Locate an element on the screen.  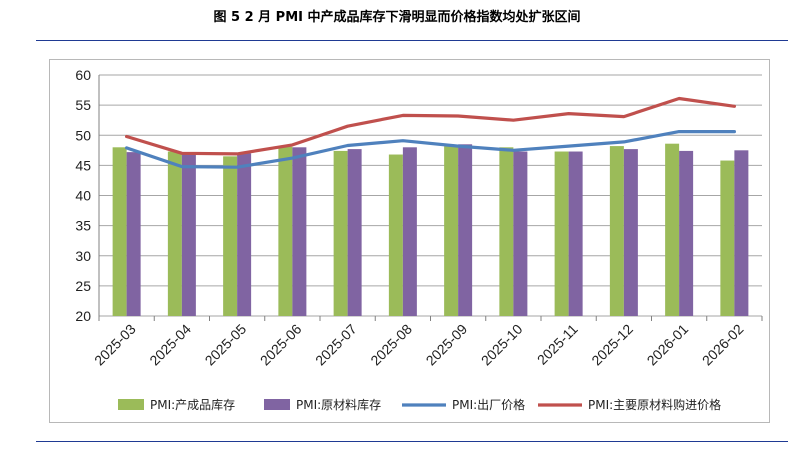
y-tick-label: 20 is located at coordinates (83, 316).